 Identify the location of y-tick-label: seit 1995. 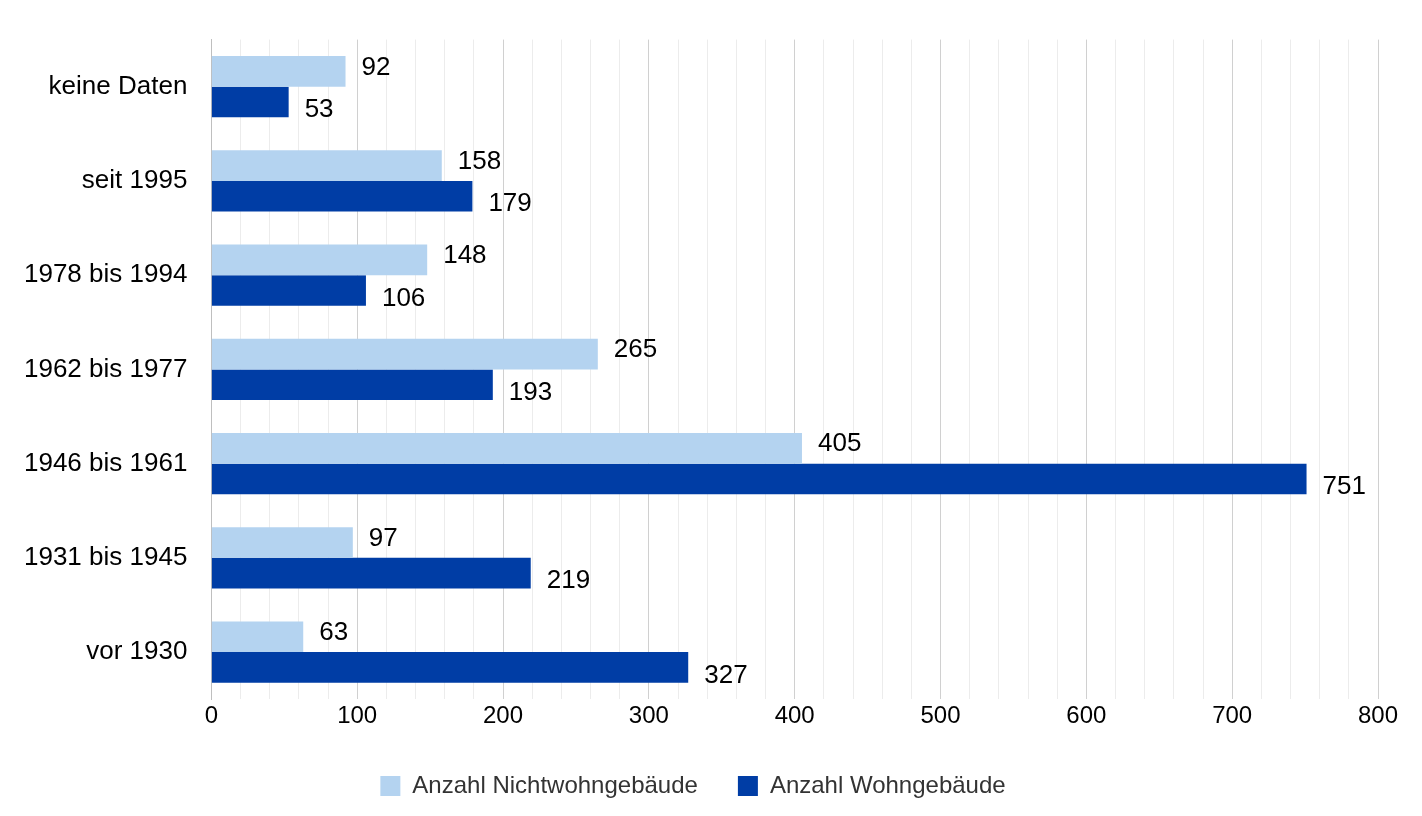
(134, 179).